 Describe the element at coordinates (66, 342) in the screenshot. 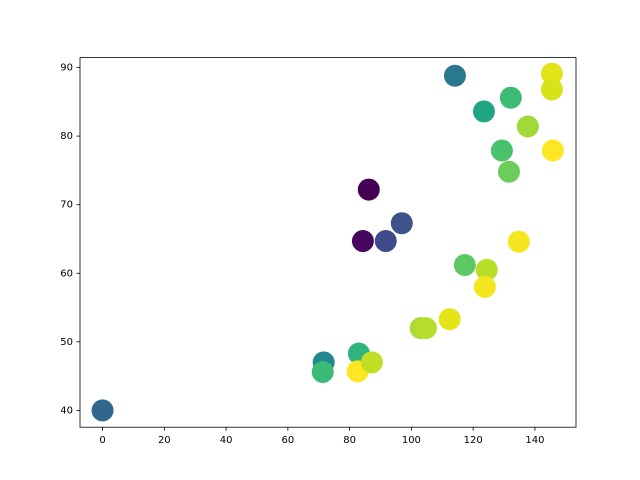

I see `y-tick-label: 50` at that location.